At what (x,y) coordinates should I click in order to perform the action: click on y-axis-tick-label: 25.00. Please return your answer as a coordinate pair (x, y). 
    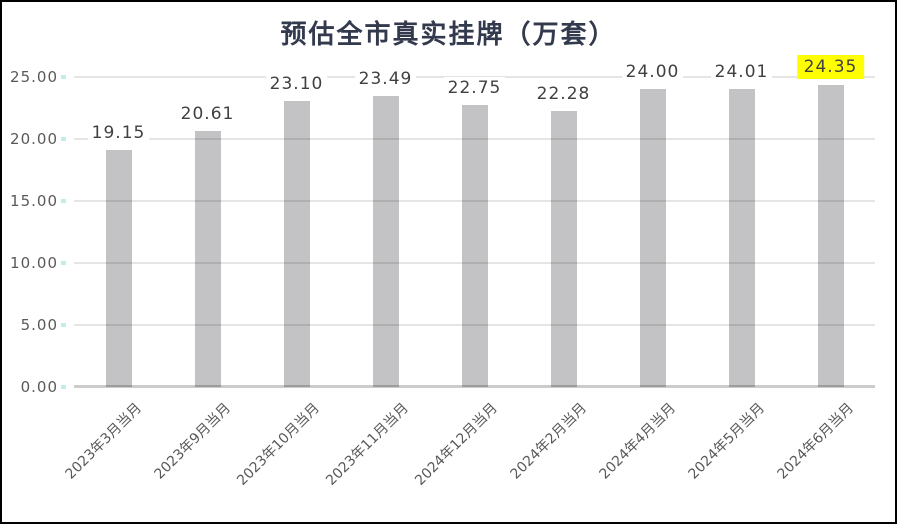
    Looking at the image, I should click on (34, 77).